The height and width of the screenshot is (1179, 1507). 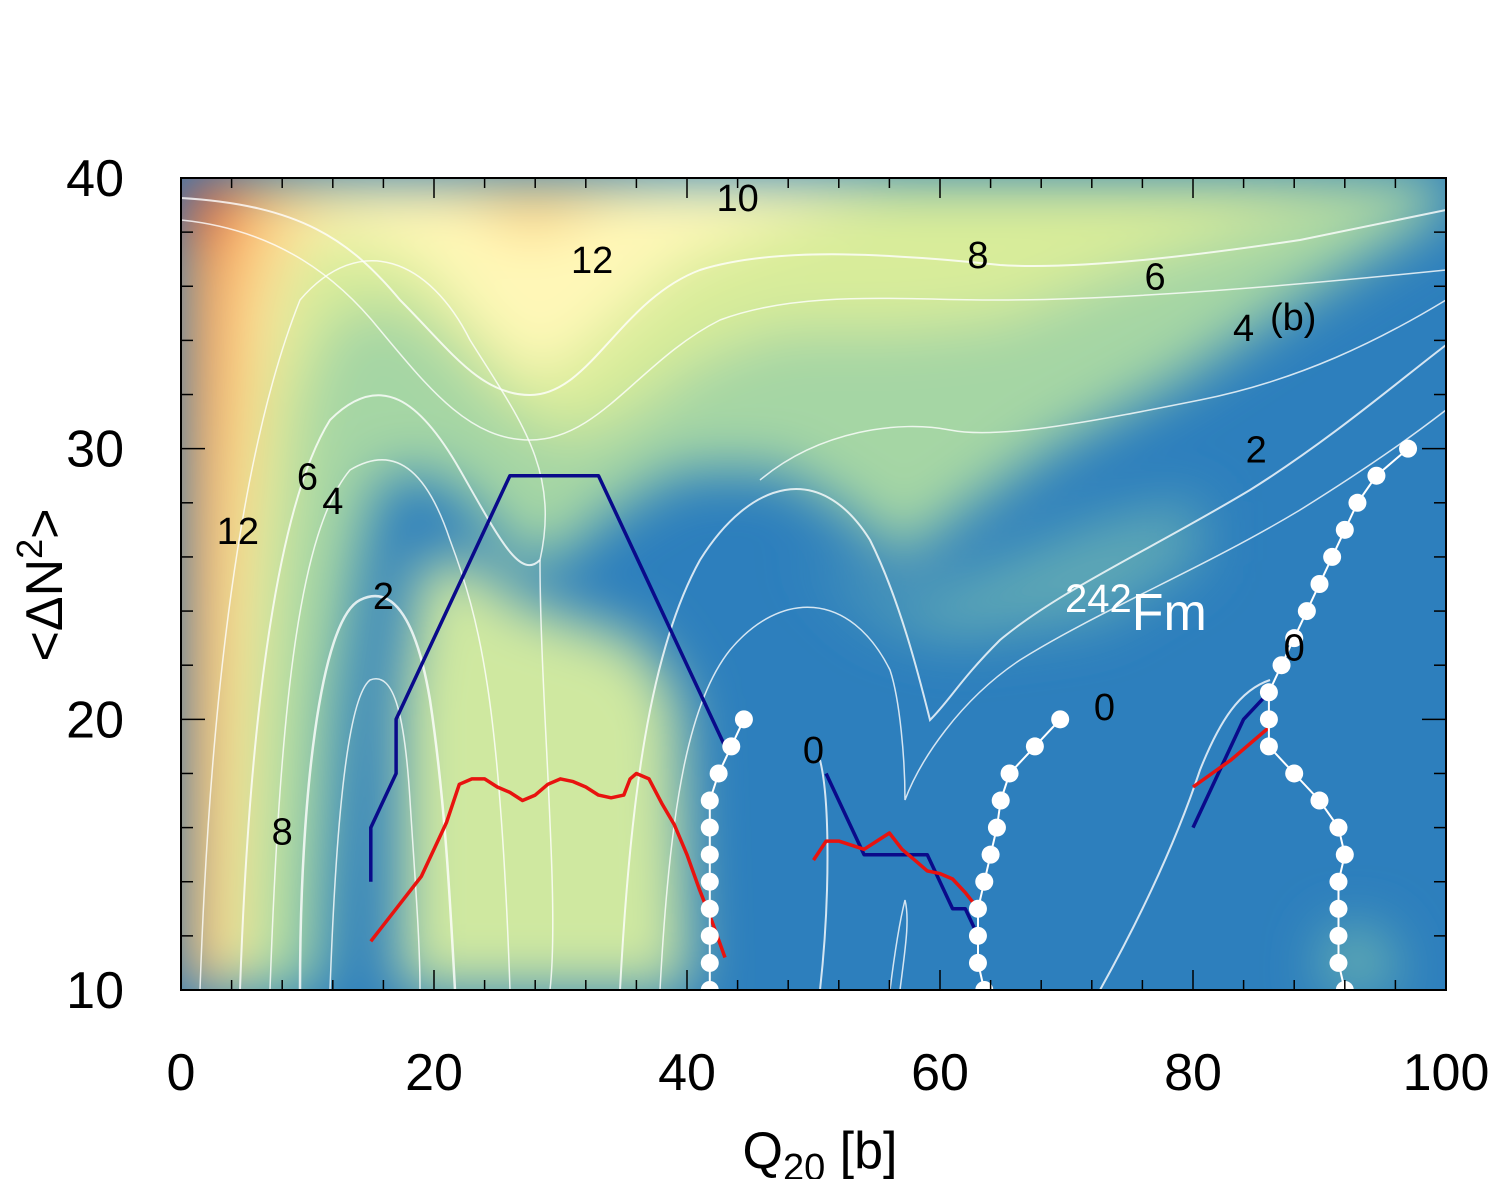 What do you see at coordinates (687, 1073) in the screenshot?
I see `x-tick-label: 40` at bounding box center [687, 1073].